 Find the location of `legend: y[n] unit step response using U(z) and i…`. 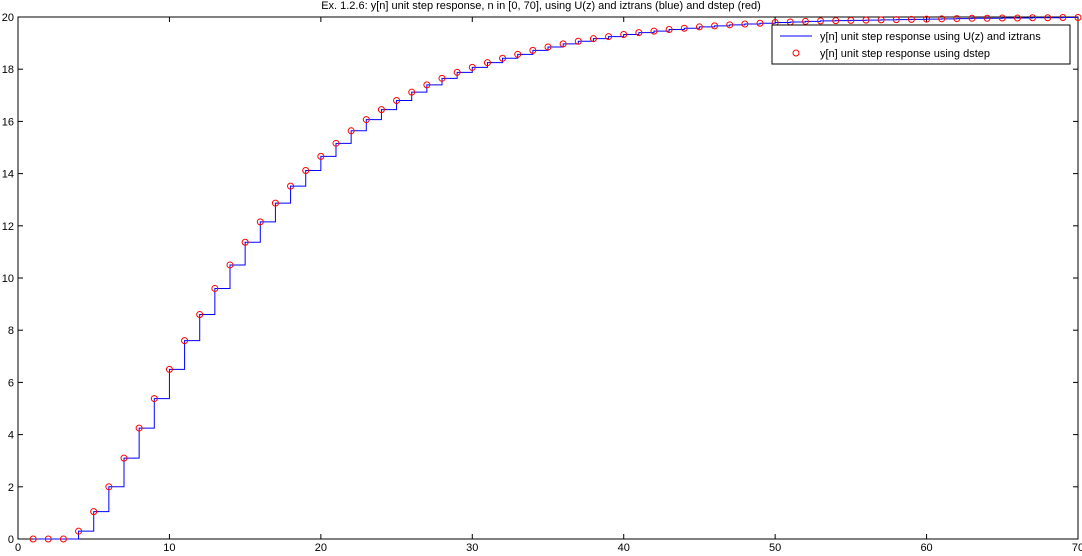

legend: y[n] unit step response using U(z) and i… is located at coordinates (921, 44).